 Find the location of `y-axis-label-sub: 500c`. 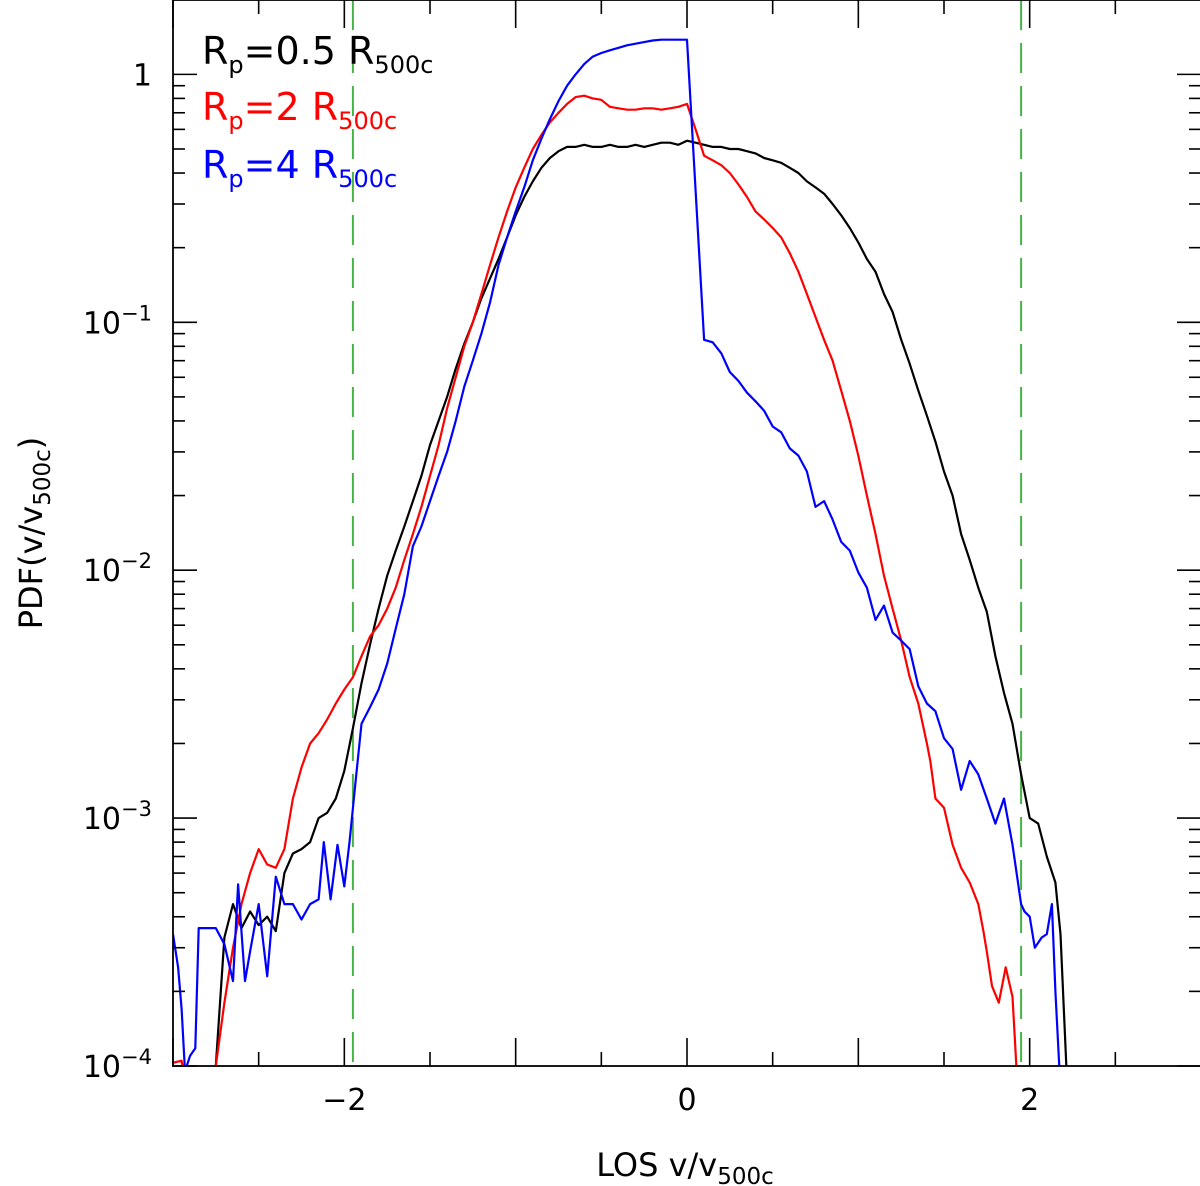

y-axis-label-sub: 500c is located at coordinates (43, 477).